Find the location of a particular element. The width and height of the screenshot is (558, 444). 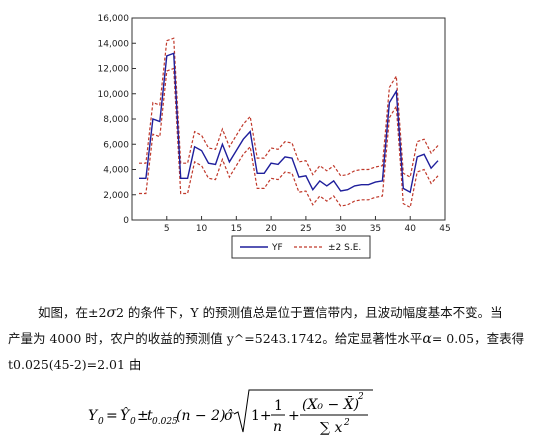

formula-frac1-num: 1 is located at coordinates (278, 406).